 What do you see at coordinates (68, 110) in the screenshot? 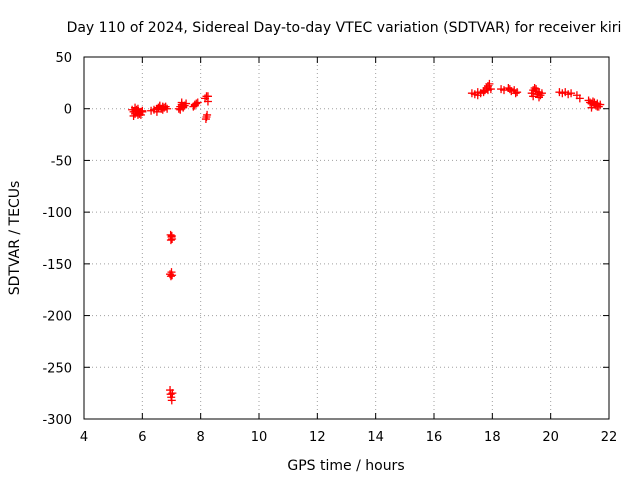
I see `y-tick-label: 0` at bounding box center [68, 110].